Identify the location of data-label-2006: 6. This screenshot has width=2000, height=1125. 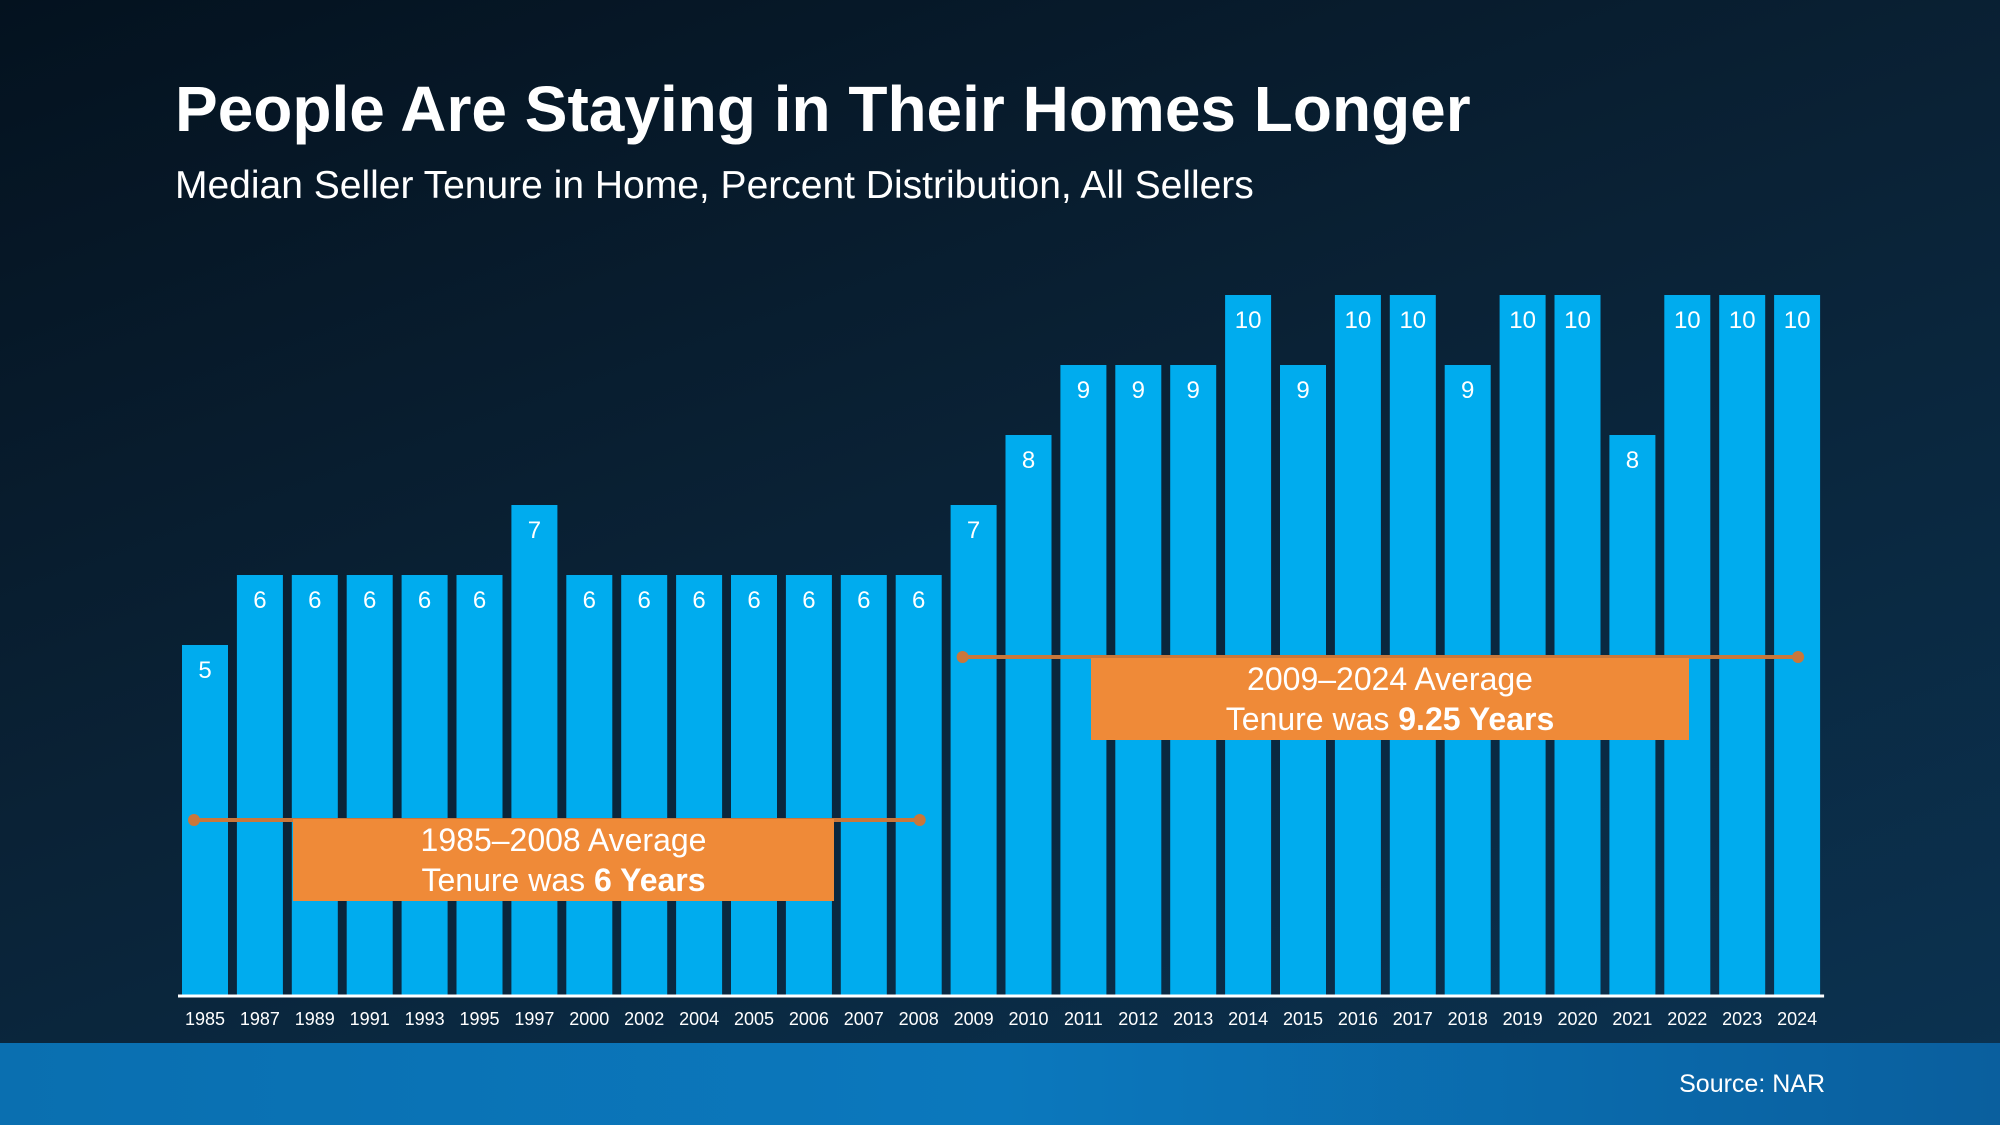
(808, 600).